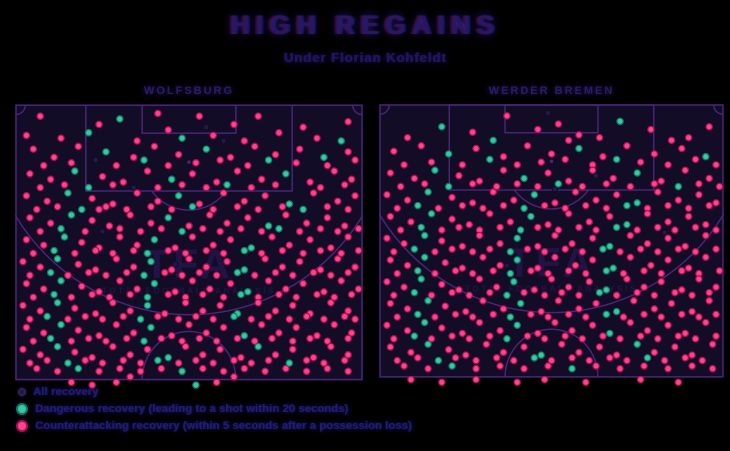 Image resolution: width=730 pixels, height=451 pixels. I want to click on page-title: HIGH REGAINS, so click(365, 25).